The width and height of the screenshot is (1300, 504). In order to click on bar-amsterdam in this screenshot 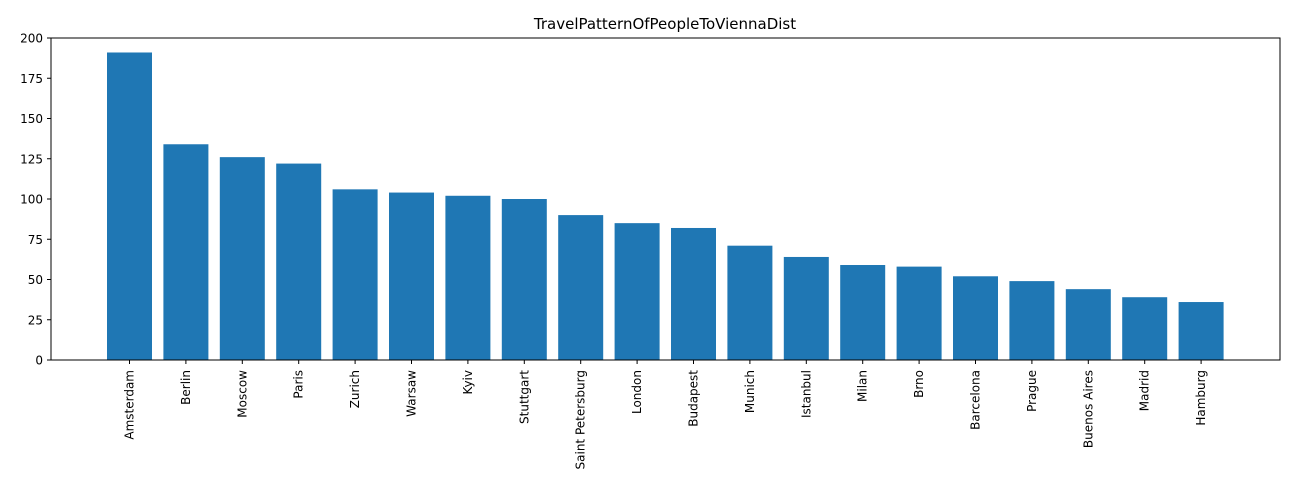, I will do `click(129, 206)`.